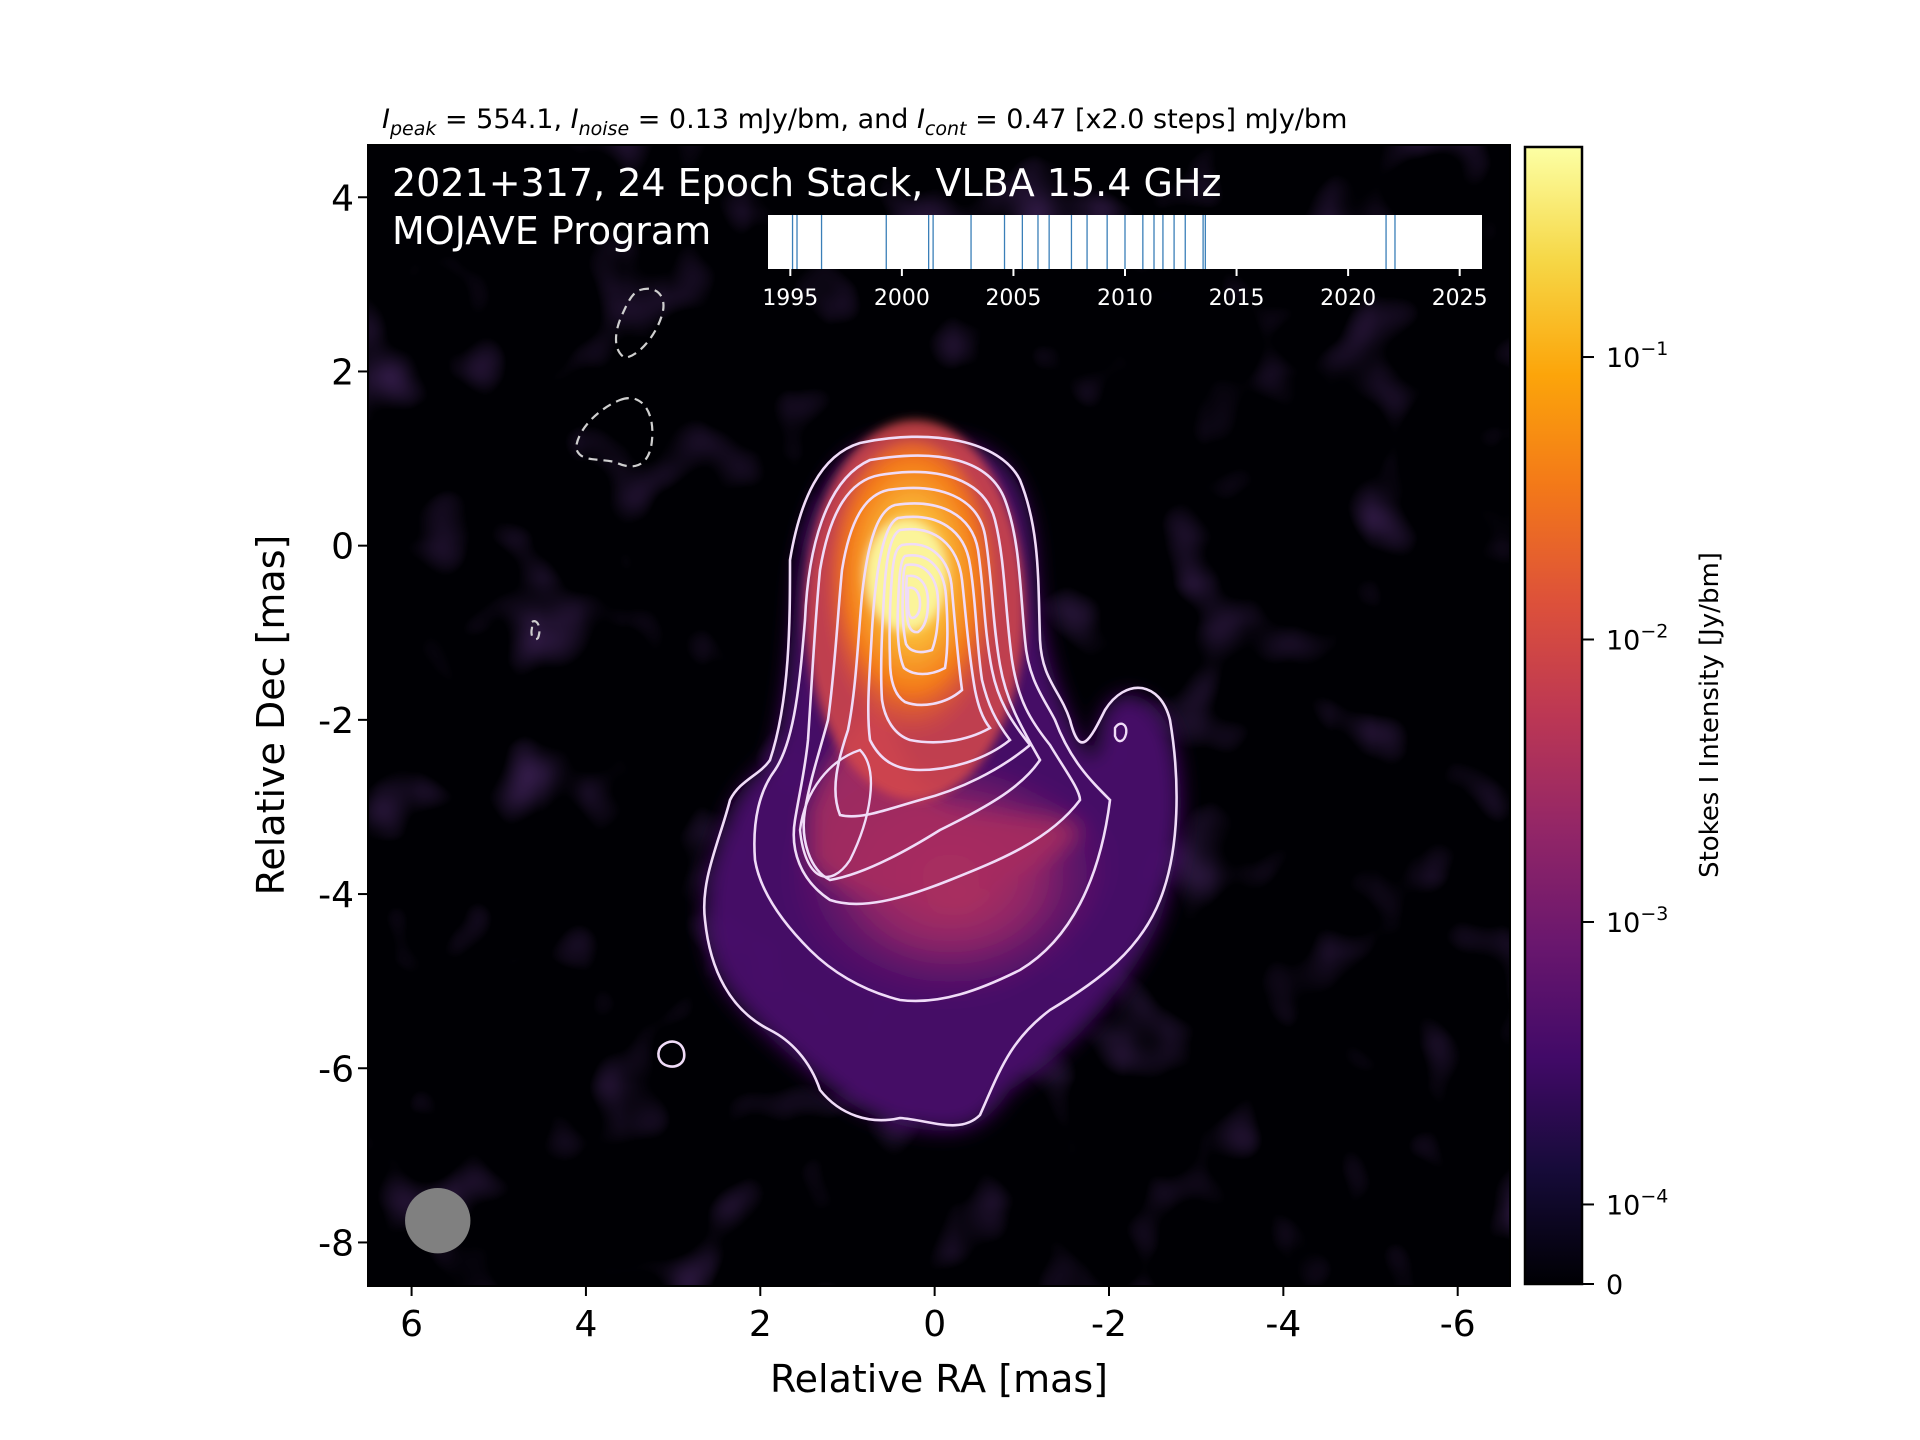 This screenshot has height=1440, width=1920. I want to click on y-tick-label: -6, so click(336, 1069).